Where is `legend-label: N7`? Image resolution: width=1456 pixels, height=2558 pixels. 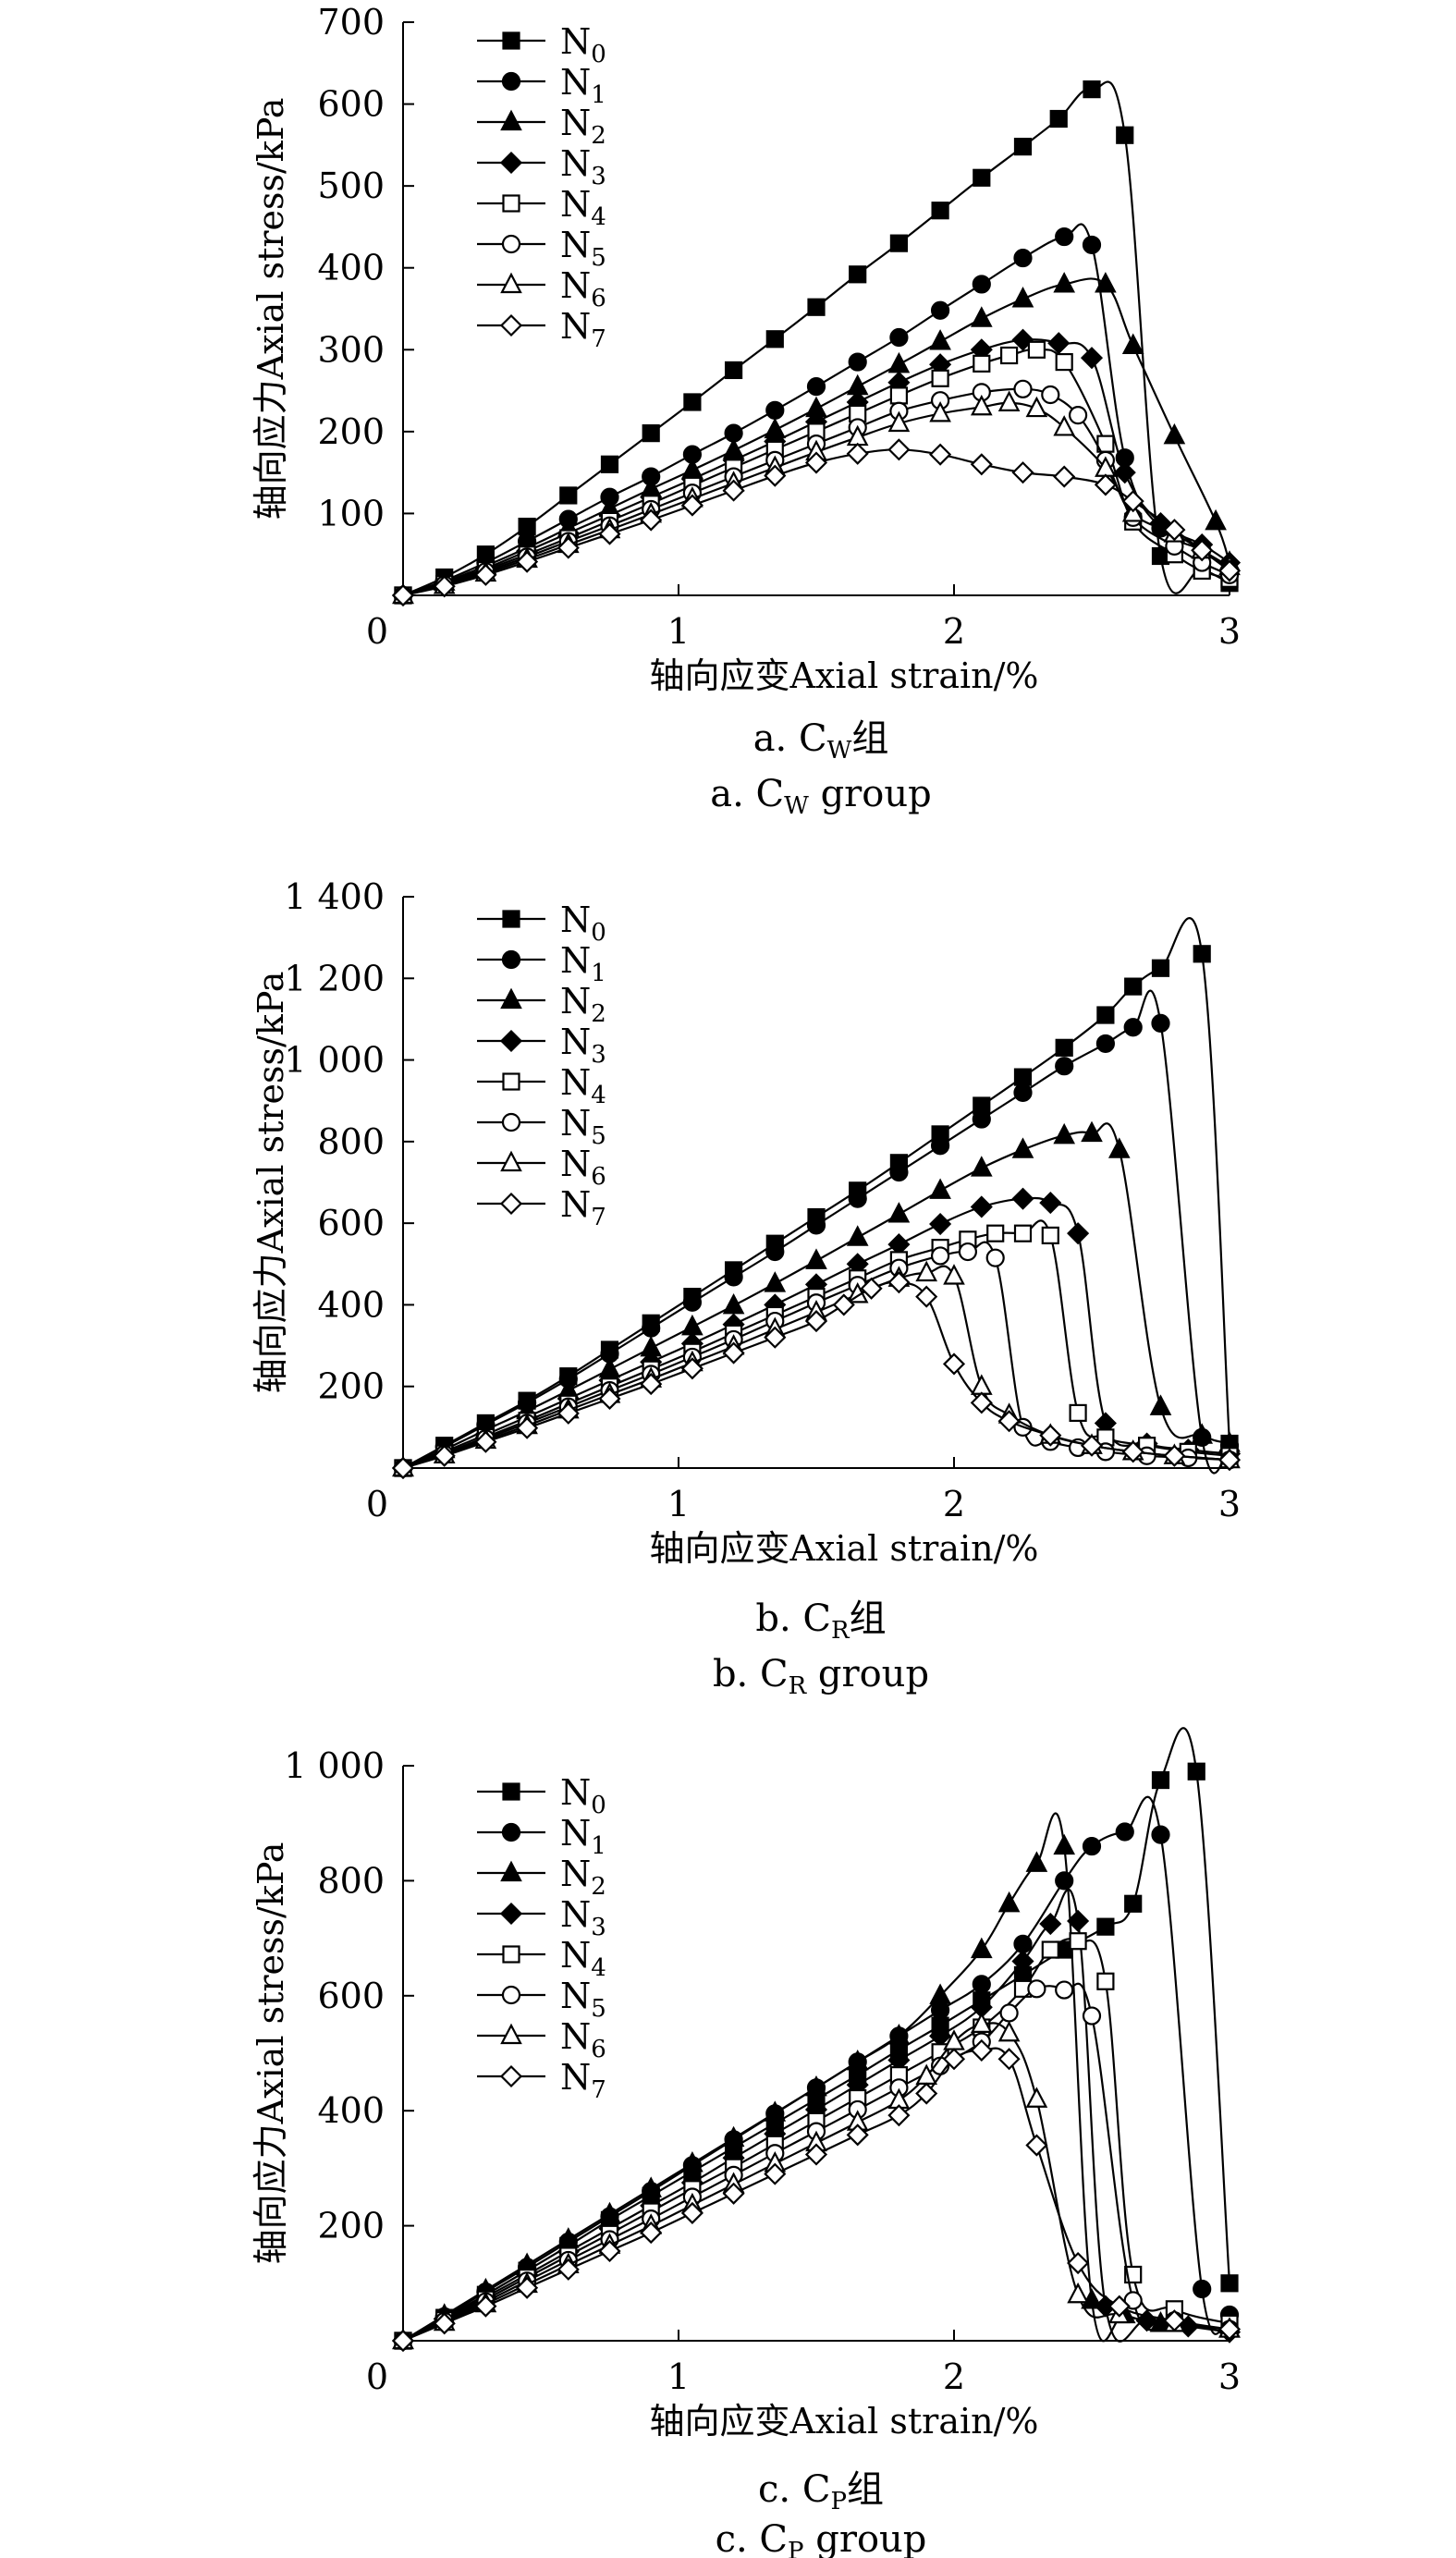 legend-label: N7 is located at coordinates (583, 2080).